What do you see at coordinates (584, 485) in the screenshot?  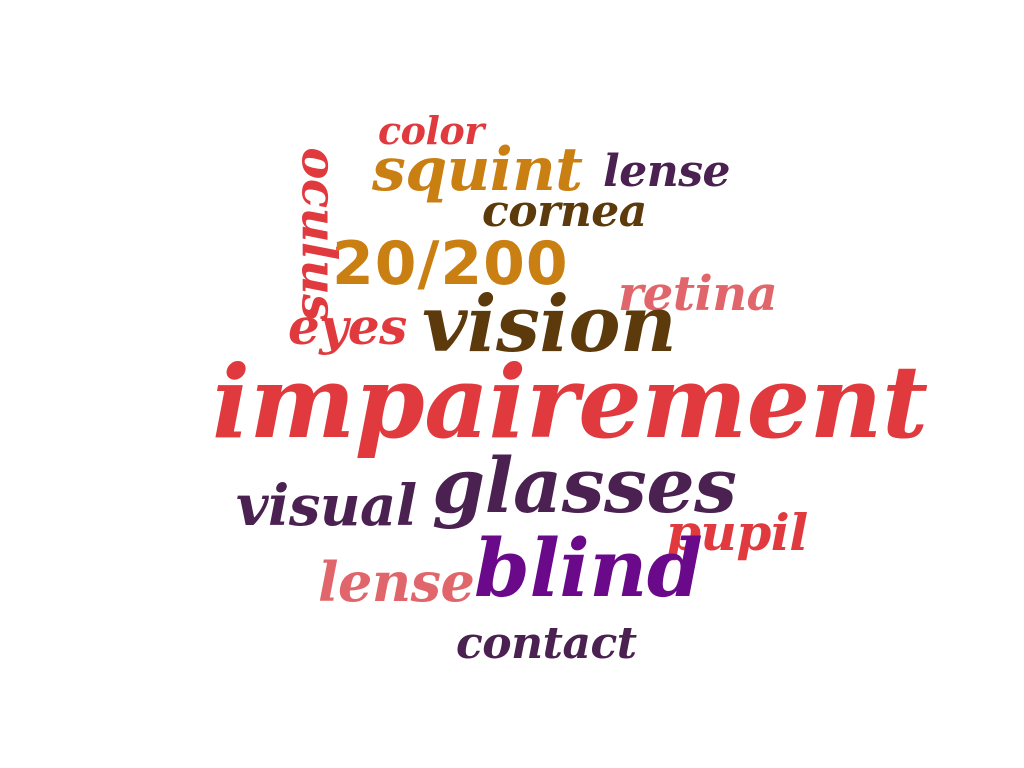 I see `word-glasses: glasses` at bounding box center [584, 485].